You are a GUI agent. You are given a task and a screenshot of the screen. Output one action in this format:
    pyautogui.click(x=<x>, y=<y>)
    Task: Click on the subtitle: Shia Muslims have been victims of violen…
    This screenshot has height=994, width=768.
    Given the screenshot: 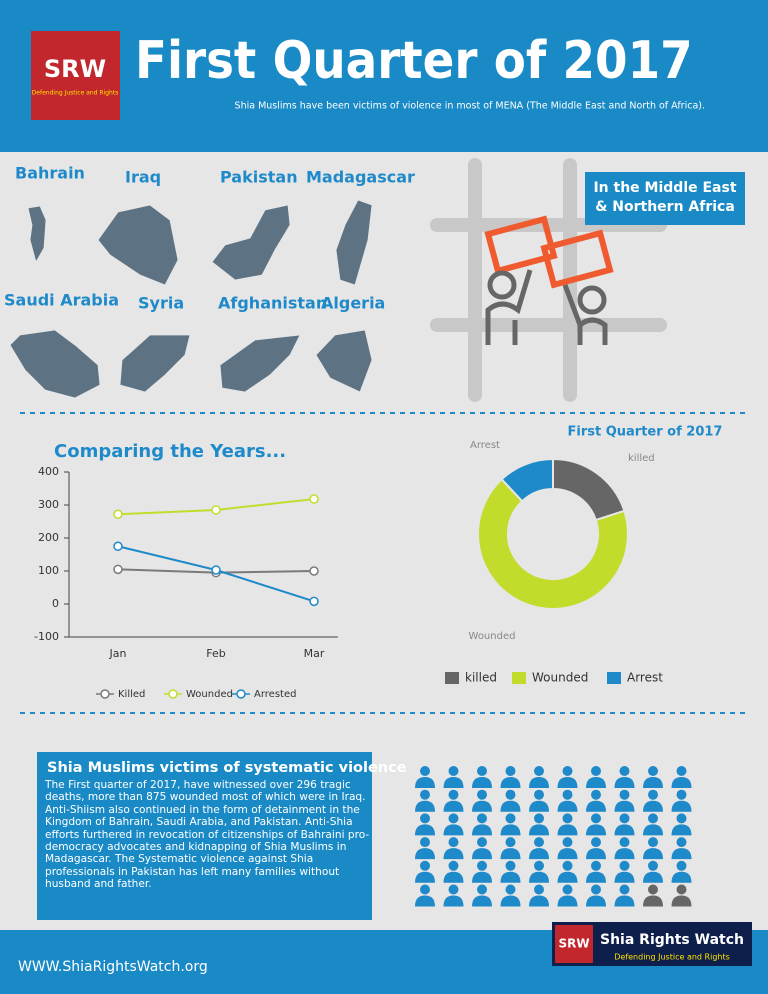 What is the action you would take?
    pyautogui.click(x=470, y=106)
    